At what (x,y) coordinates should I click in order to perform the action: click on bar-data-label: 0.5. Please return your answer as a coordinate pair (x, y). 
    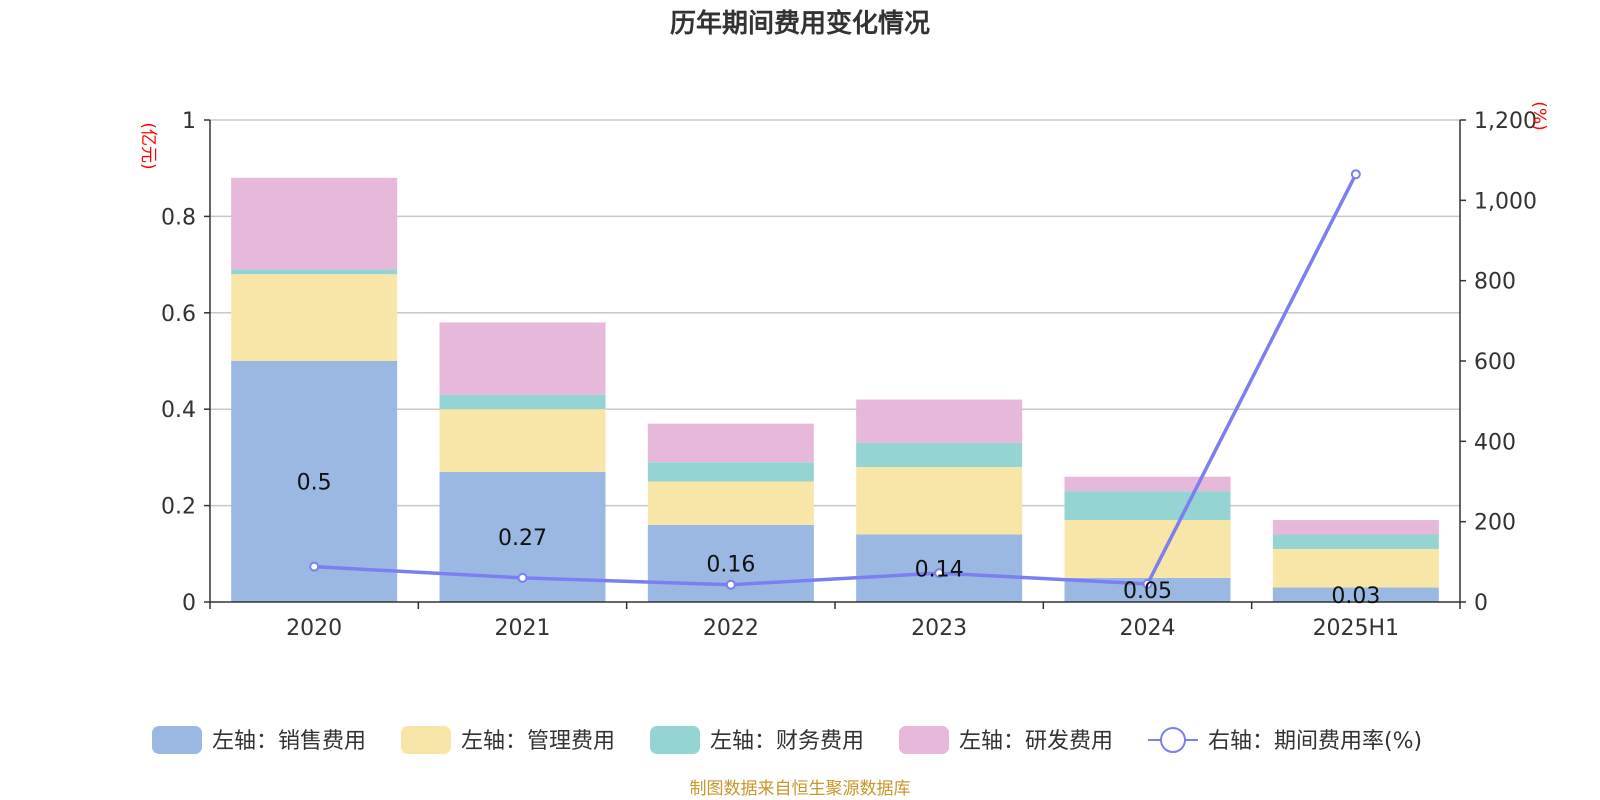
    Looking at the image, I should click on (314, 483).